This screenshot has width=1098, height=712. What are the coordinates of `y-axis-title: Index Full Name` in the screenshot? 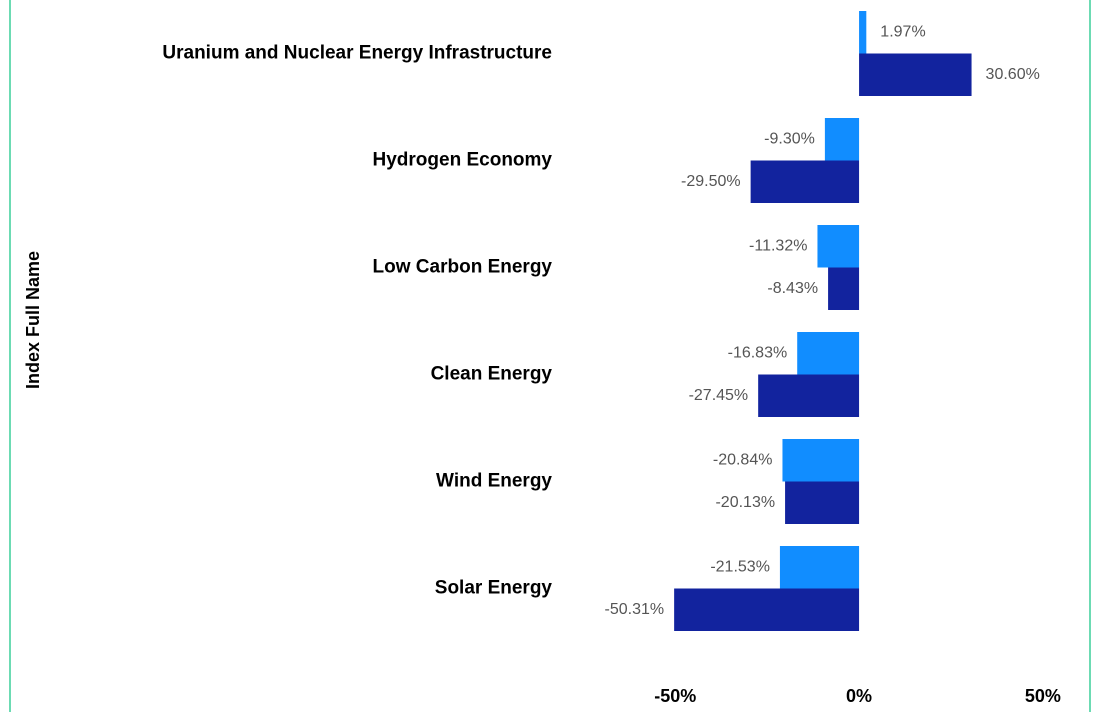 It's located at (33, 320).